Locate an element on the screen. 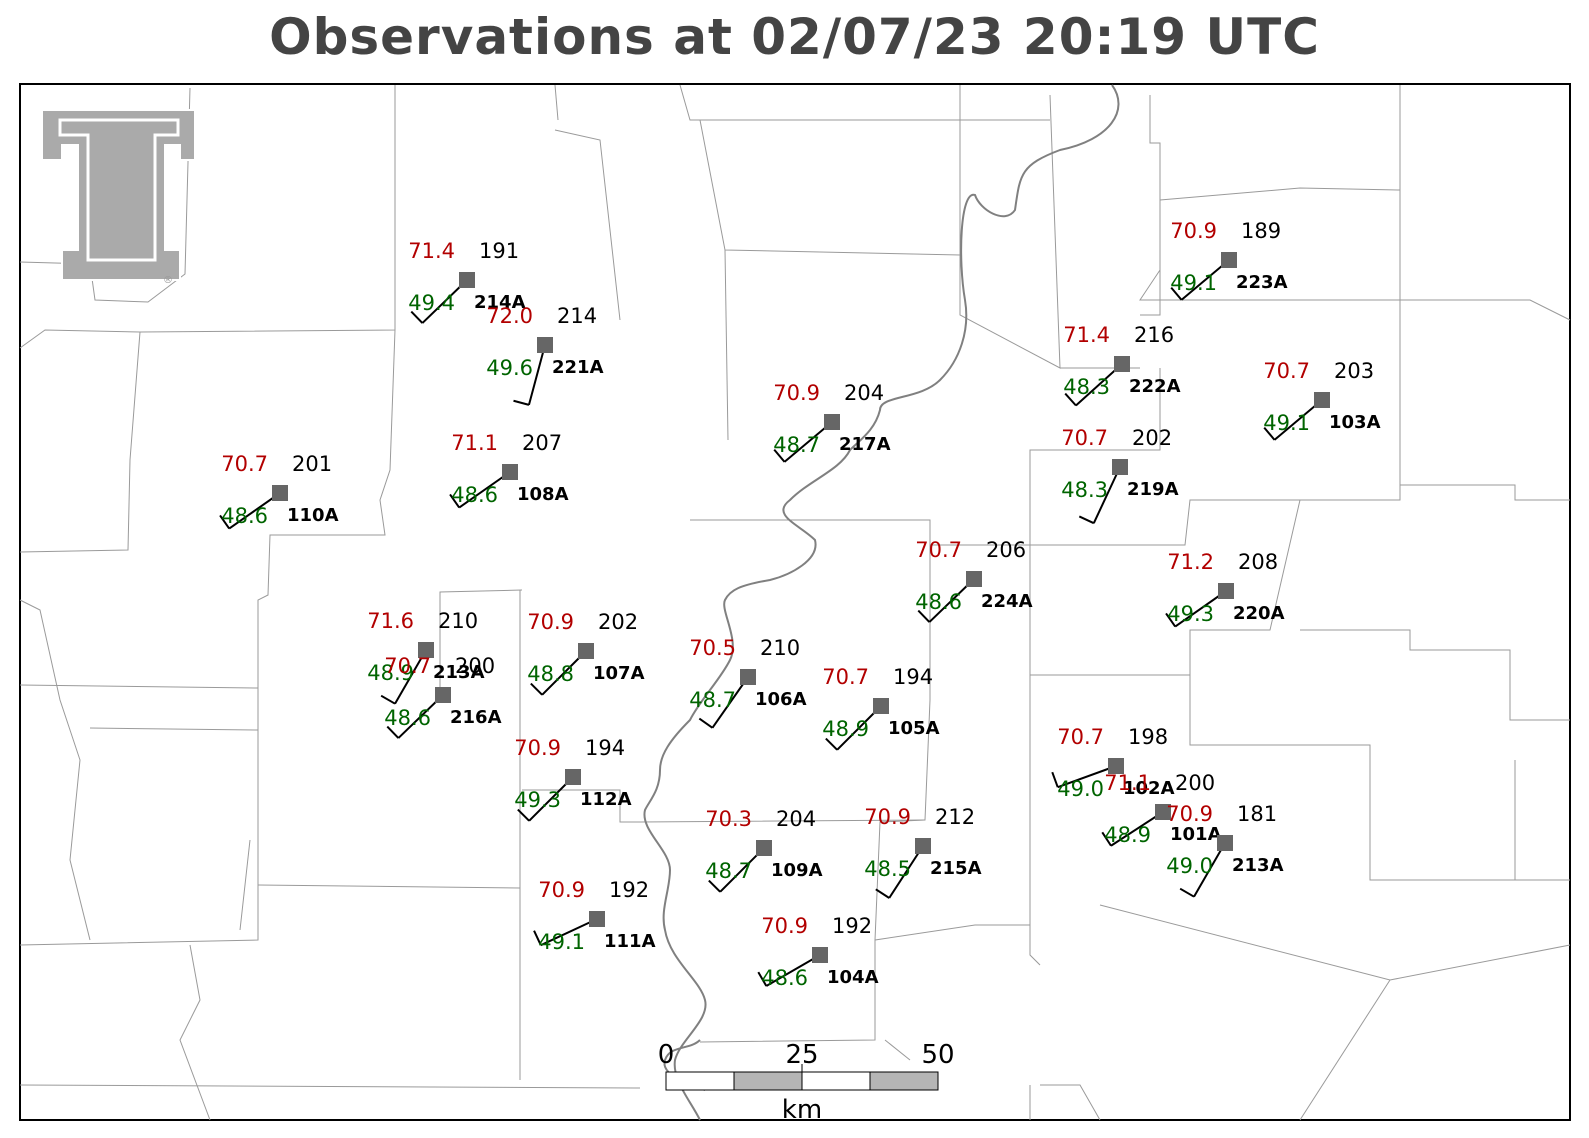  station-213A: 70.9 181 49.0 213A is located at coordinates (1225, 850).